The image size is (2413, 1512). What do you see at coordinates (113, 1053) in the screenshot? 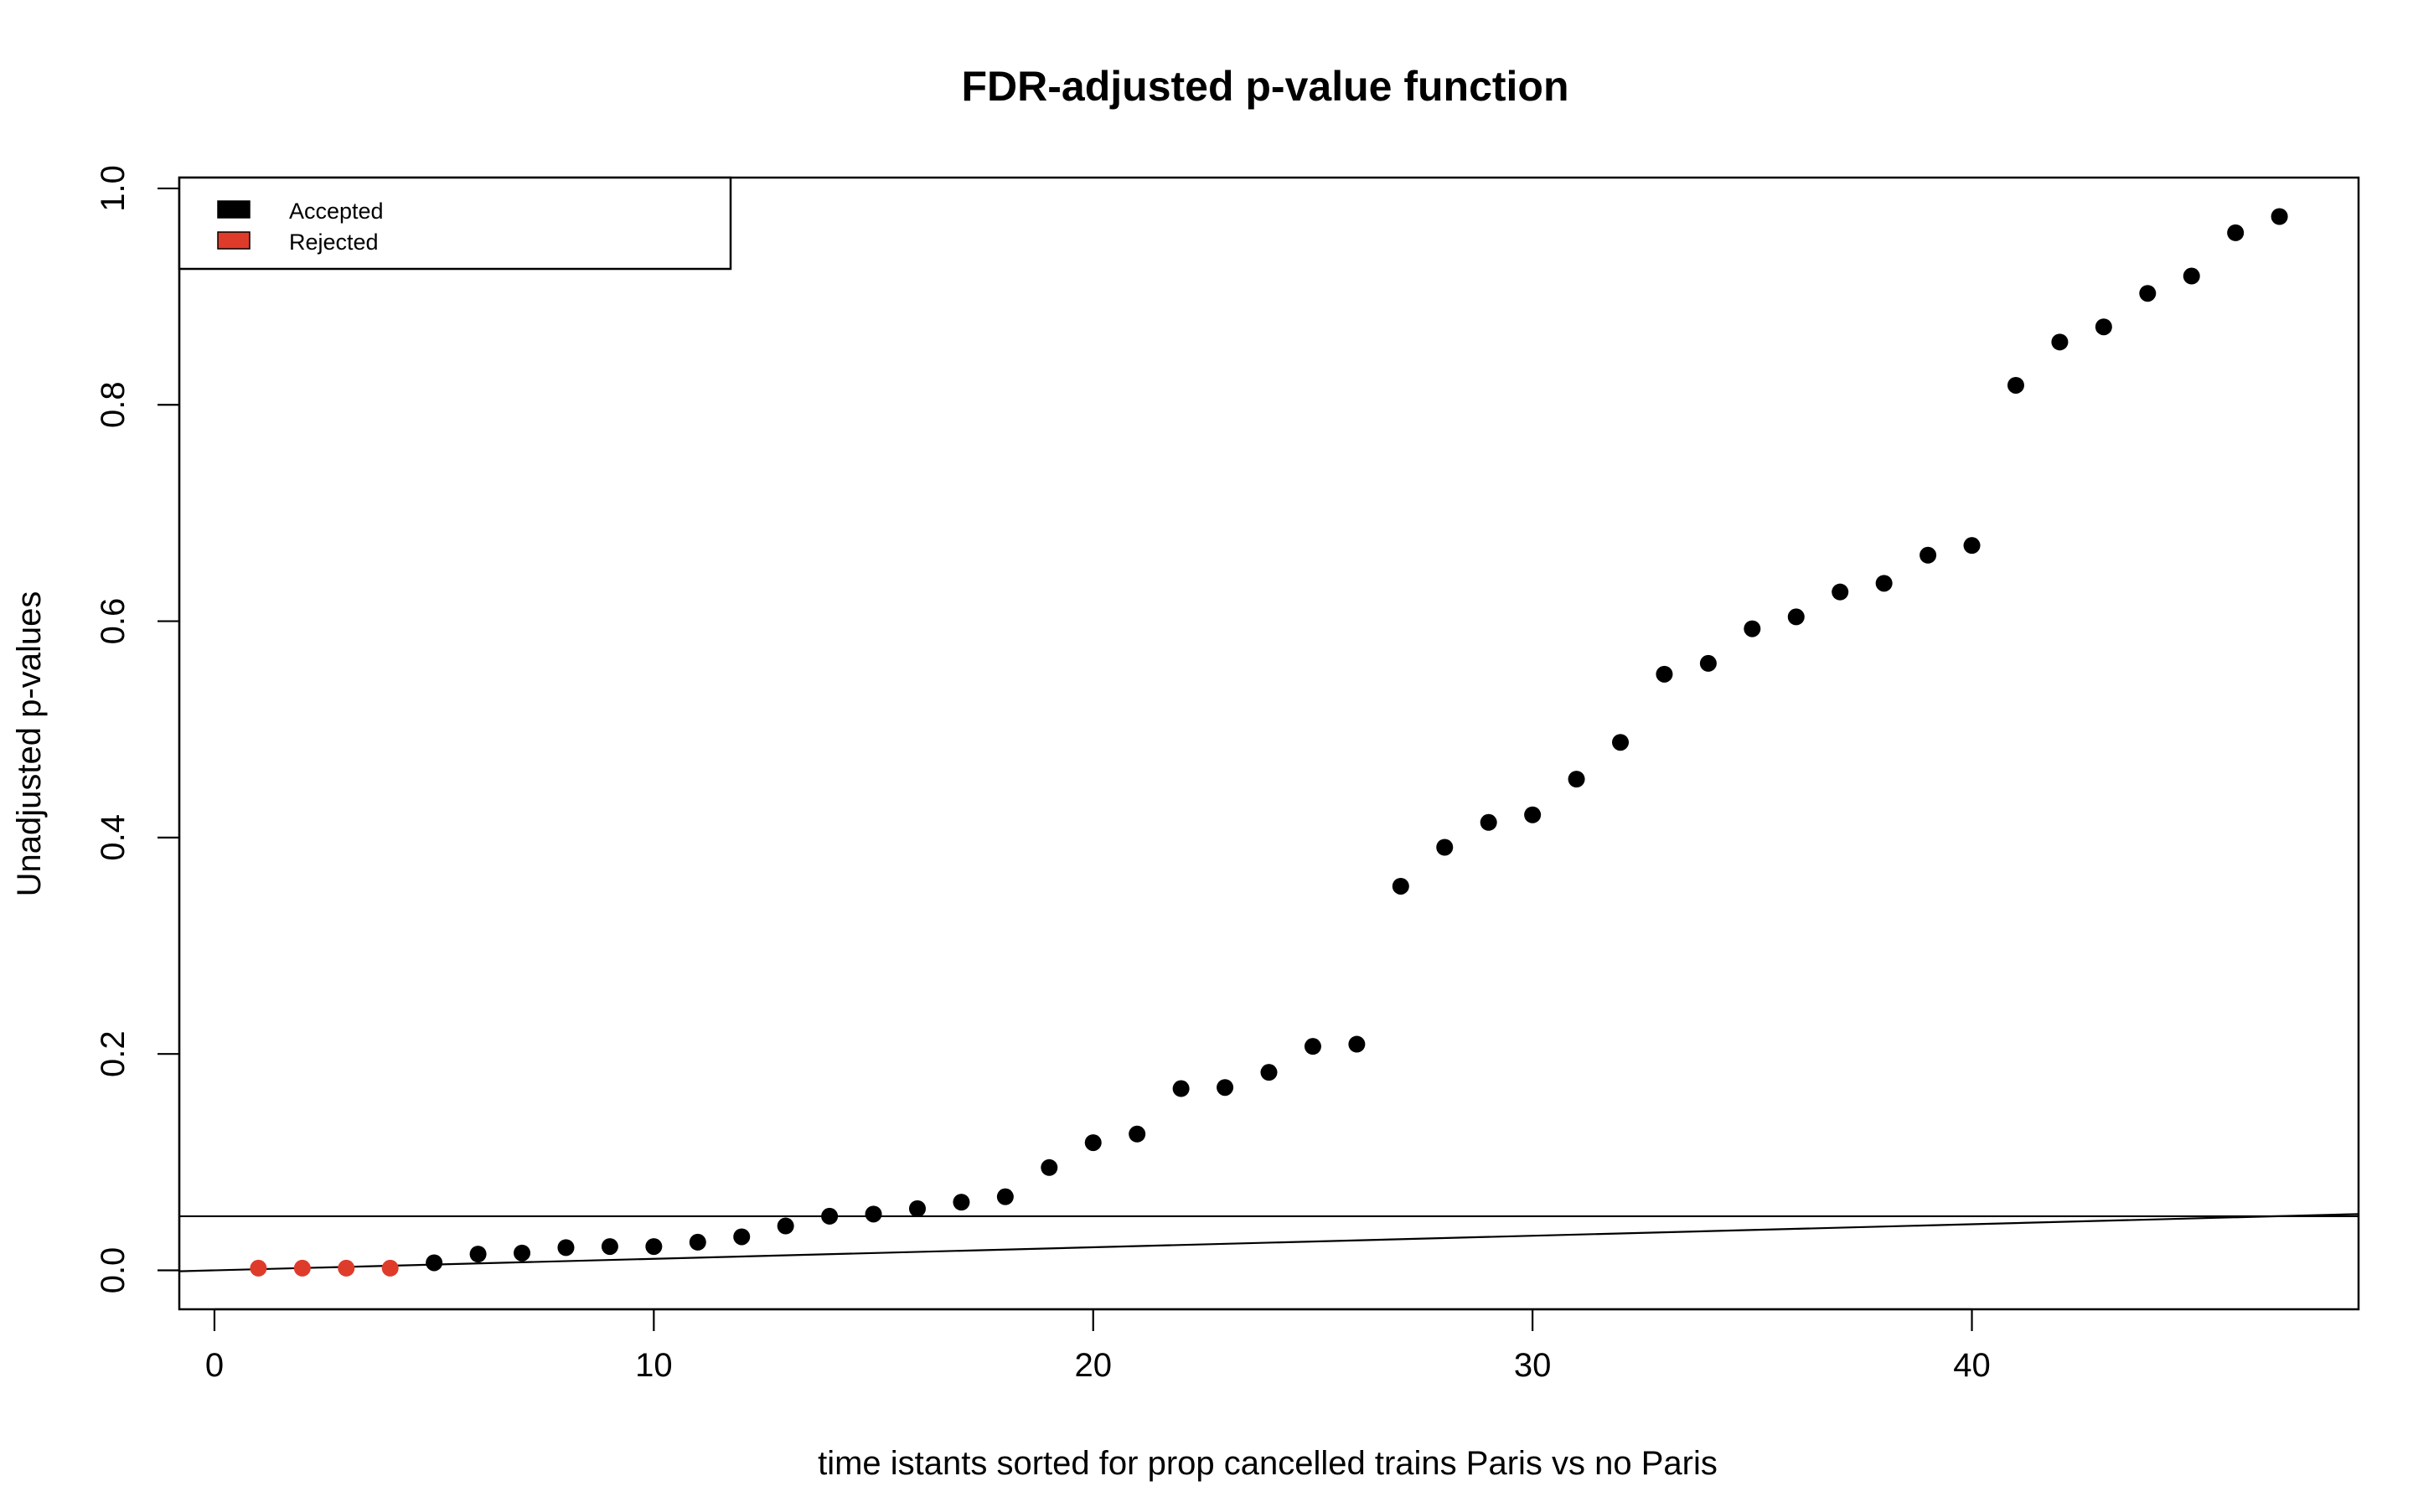
I see `y-tick-label: 0.2` at bounding box center [113, 1053].